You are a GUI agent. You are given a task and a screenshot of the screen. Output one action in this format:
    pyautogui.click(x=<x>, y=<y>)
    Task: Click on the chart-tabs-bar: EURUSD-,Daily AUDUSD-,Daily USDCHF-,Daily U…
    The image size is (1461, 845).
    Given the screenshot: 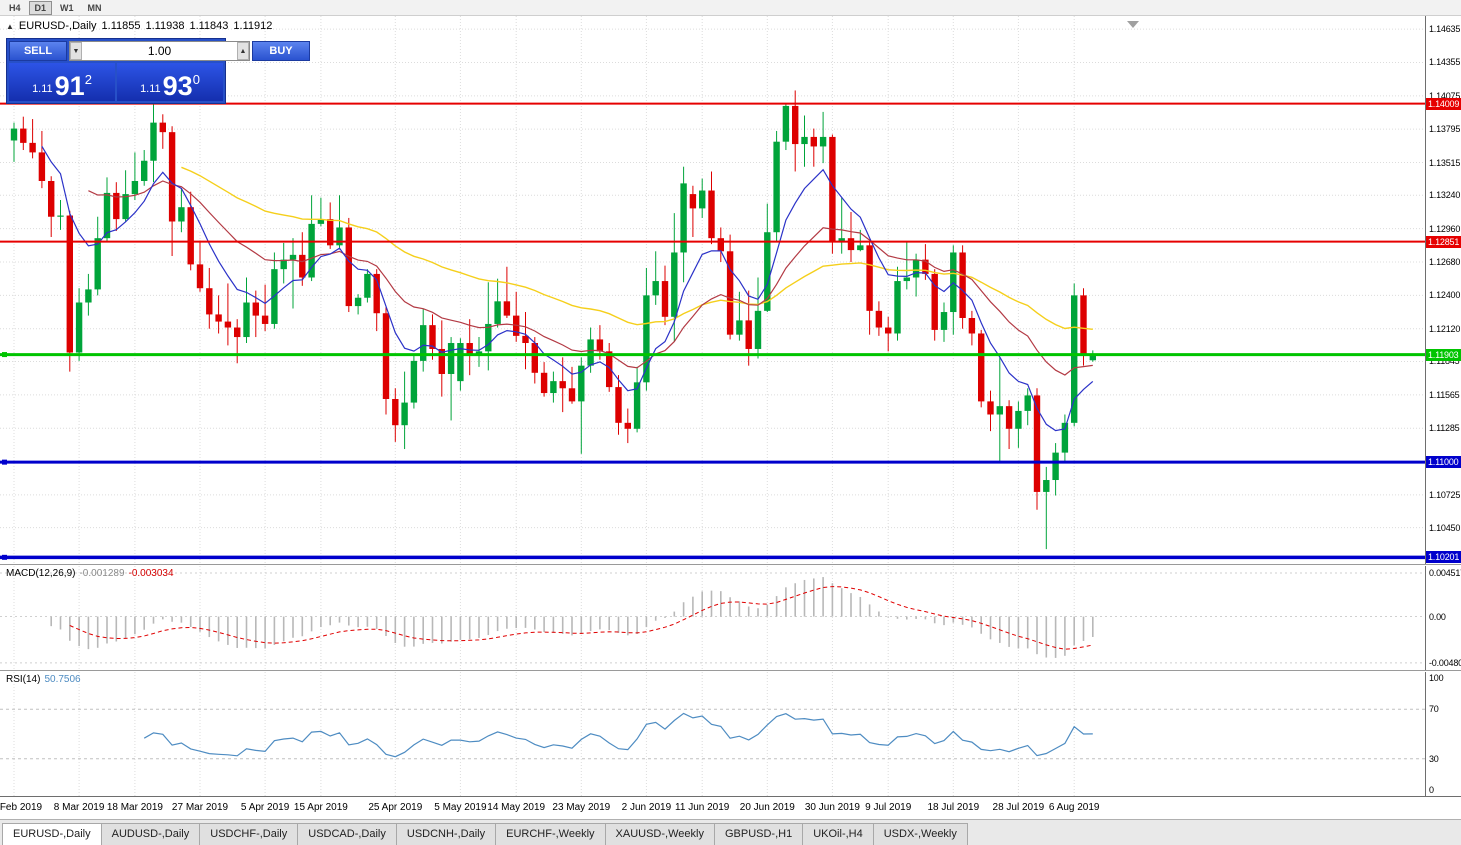 What is the action you would take?
    pyautogui.click(x=730, y=832)
    